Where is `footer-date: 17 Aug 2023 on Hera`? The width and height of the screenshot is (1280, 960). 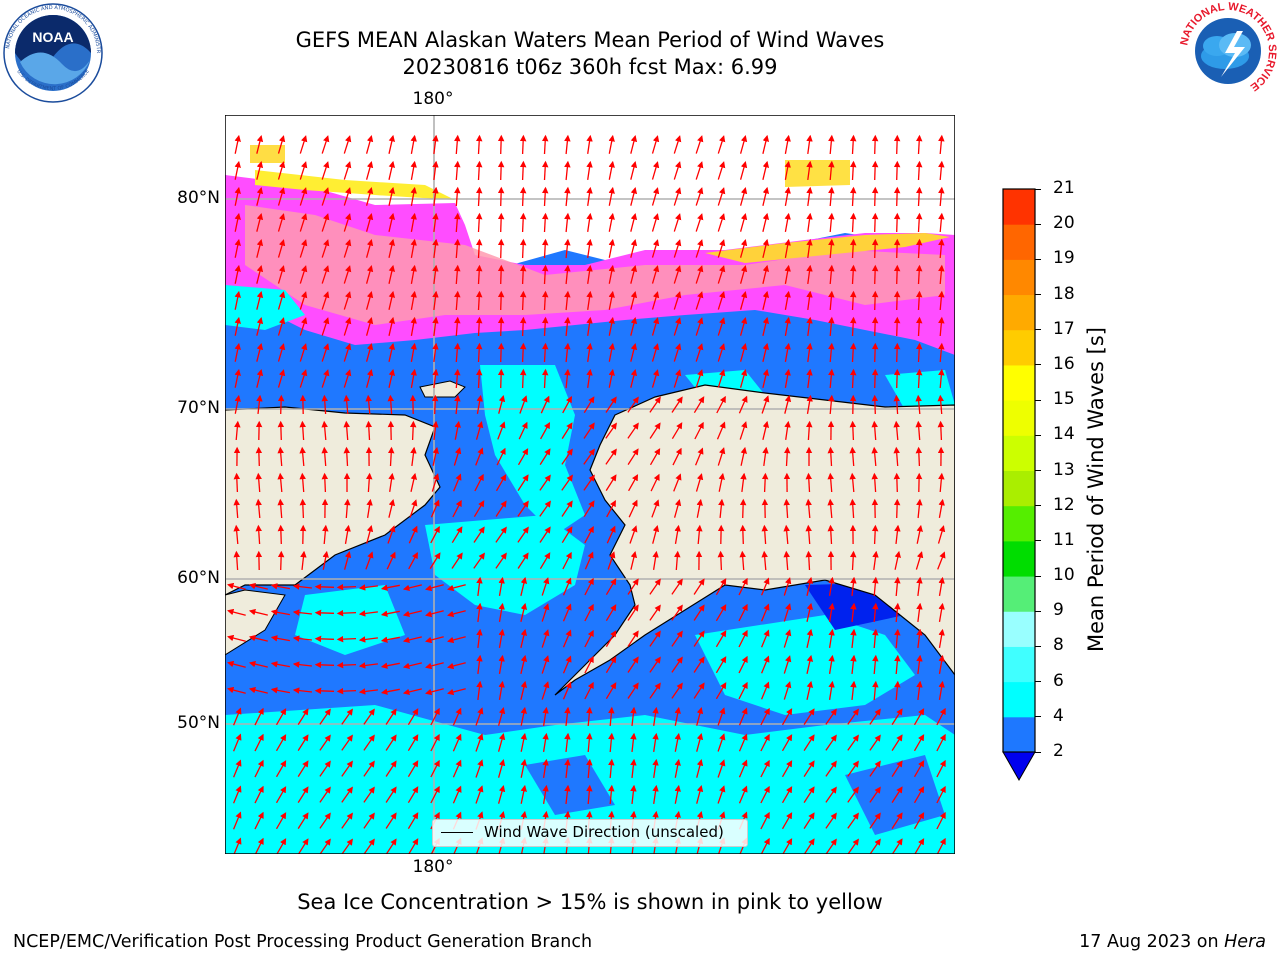
footer-date: 17 Aug 2023 on Hera is located at coordinates (1172, 942).